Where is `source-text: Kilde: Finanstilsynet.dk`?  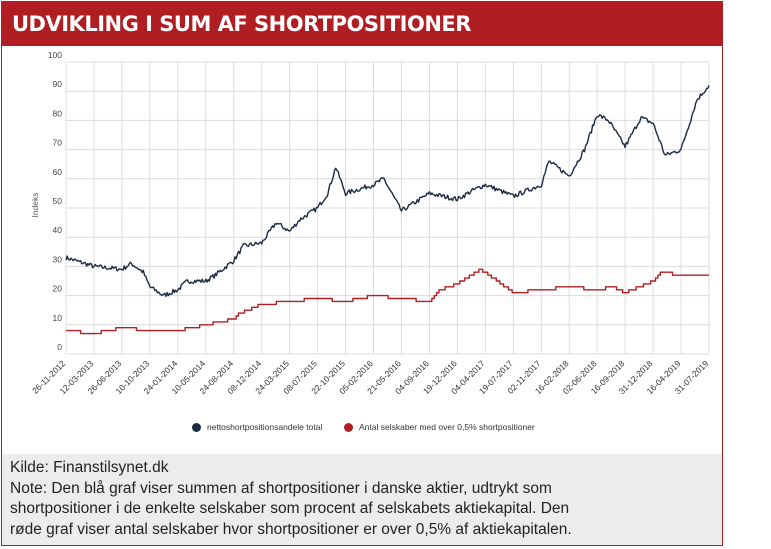 source-text: Kilde: Finanstilsynet.dk is located at coordinates (89, 467).